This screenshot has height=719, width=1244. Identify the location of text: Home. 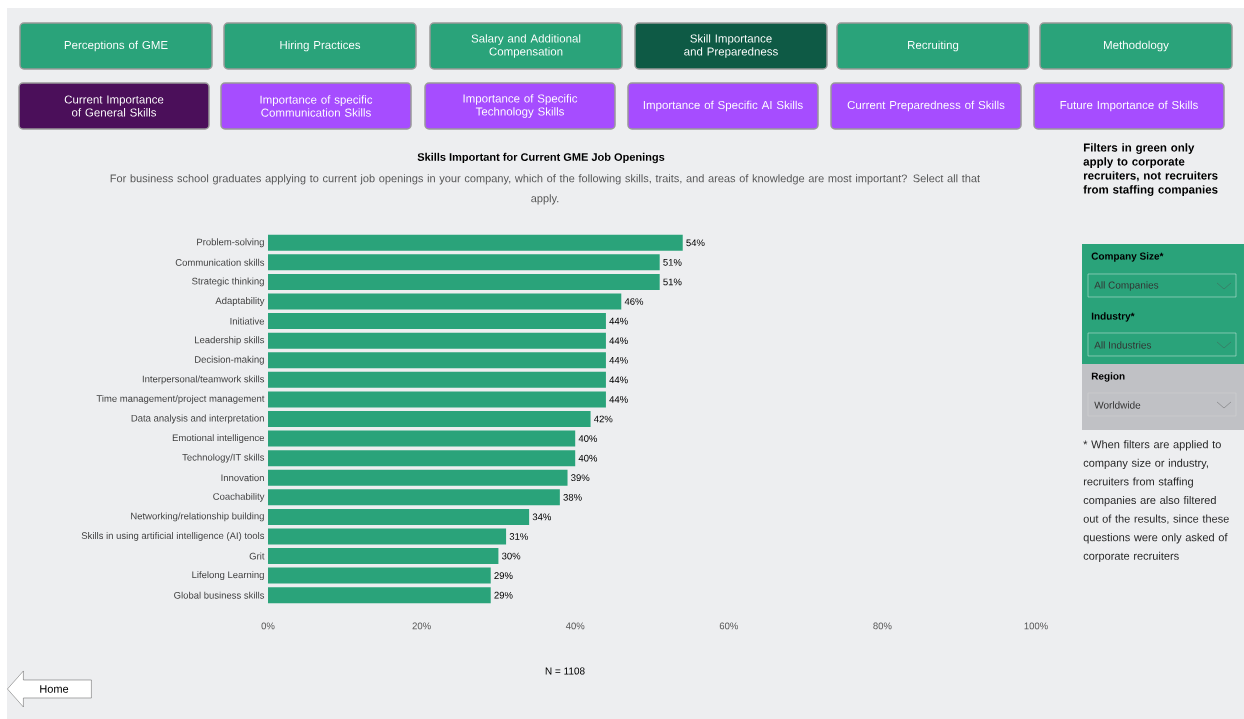
(54, 689).